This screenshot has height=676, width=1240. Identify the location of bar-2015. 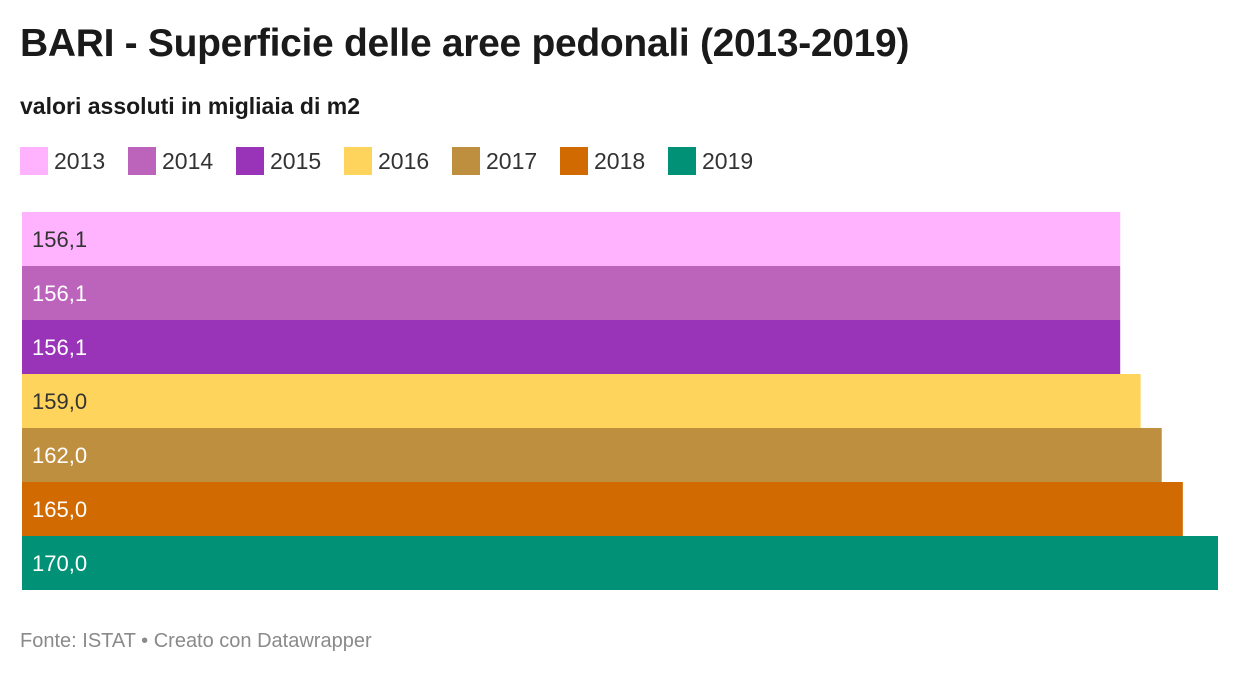
(571, 347).